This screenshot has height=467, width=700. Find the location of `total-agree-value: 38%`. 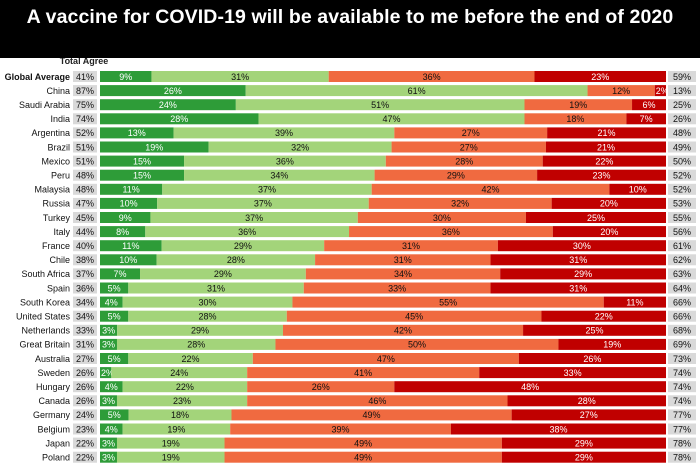

total-agree-value: 38% is located at coordinates (85, 260).